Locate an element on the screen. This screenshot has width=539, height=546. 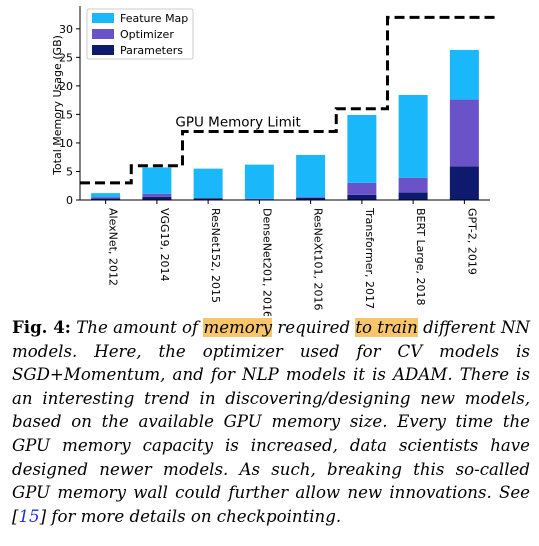
y-tick-label: 30 is located at coordinates (66, 29).